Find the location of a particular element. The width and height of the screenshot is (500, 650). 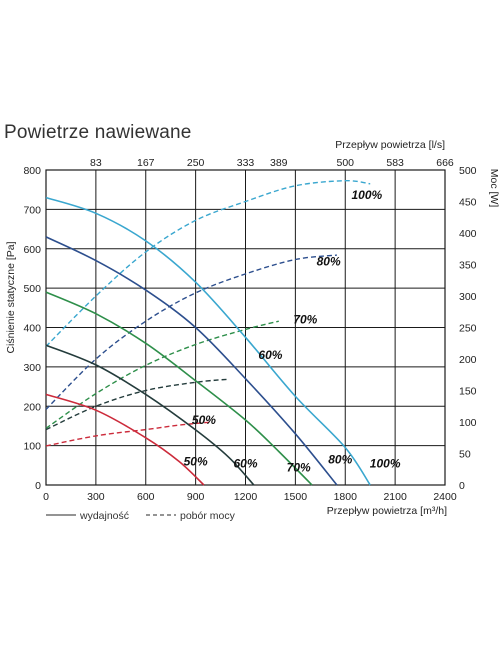

top-tick-label: 333 is located at coordinates (246, 163).